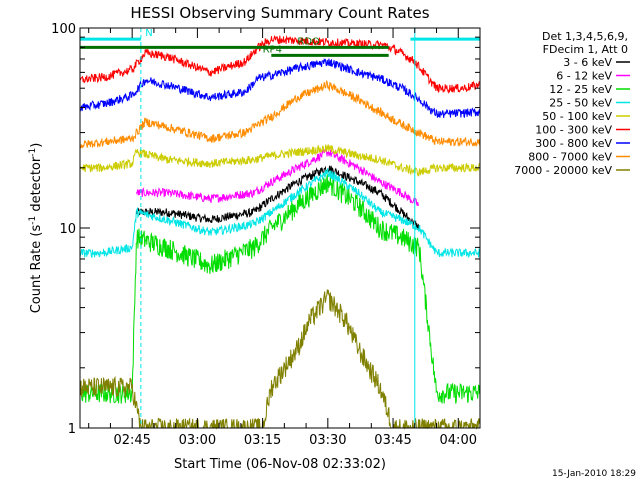 The width and height of the screenshot is (640, 480). I want to click on x-tick-label-5: 04:00, so click(458, 440).